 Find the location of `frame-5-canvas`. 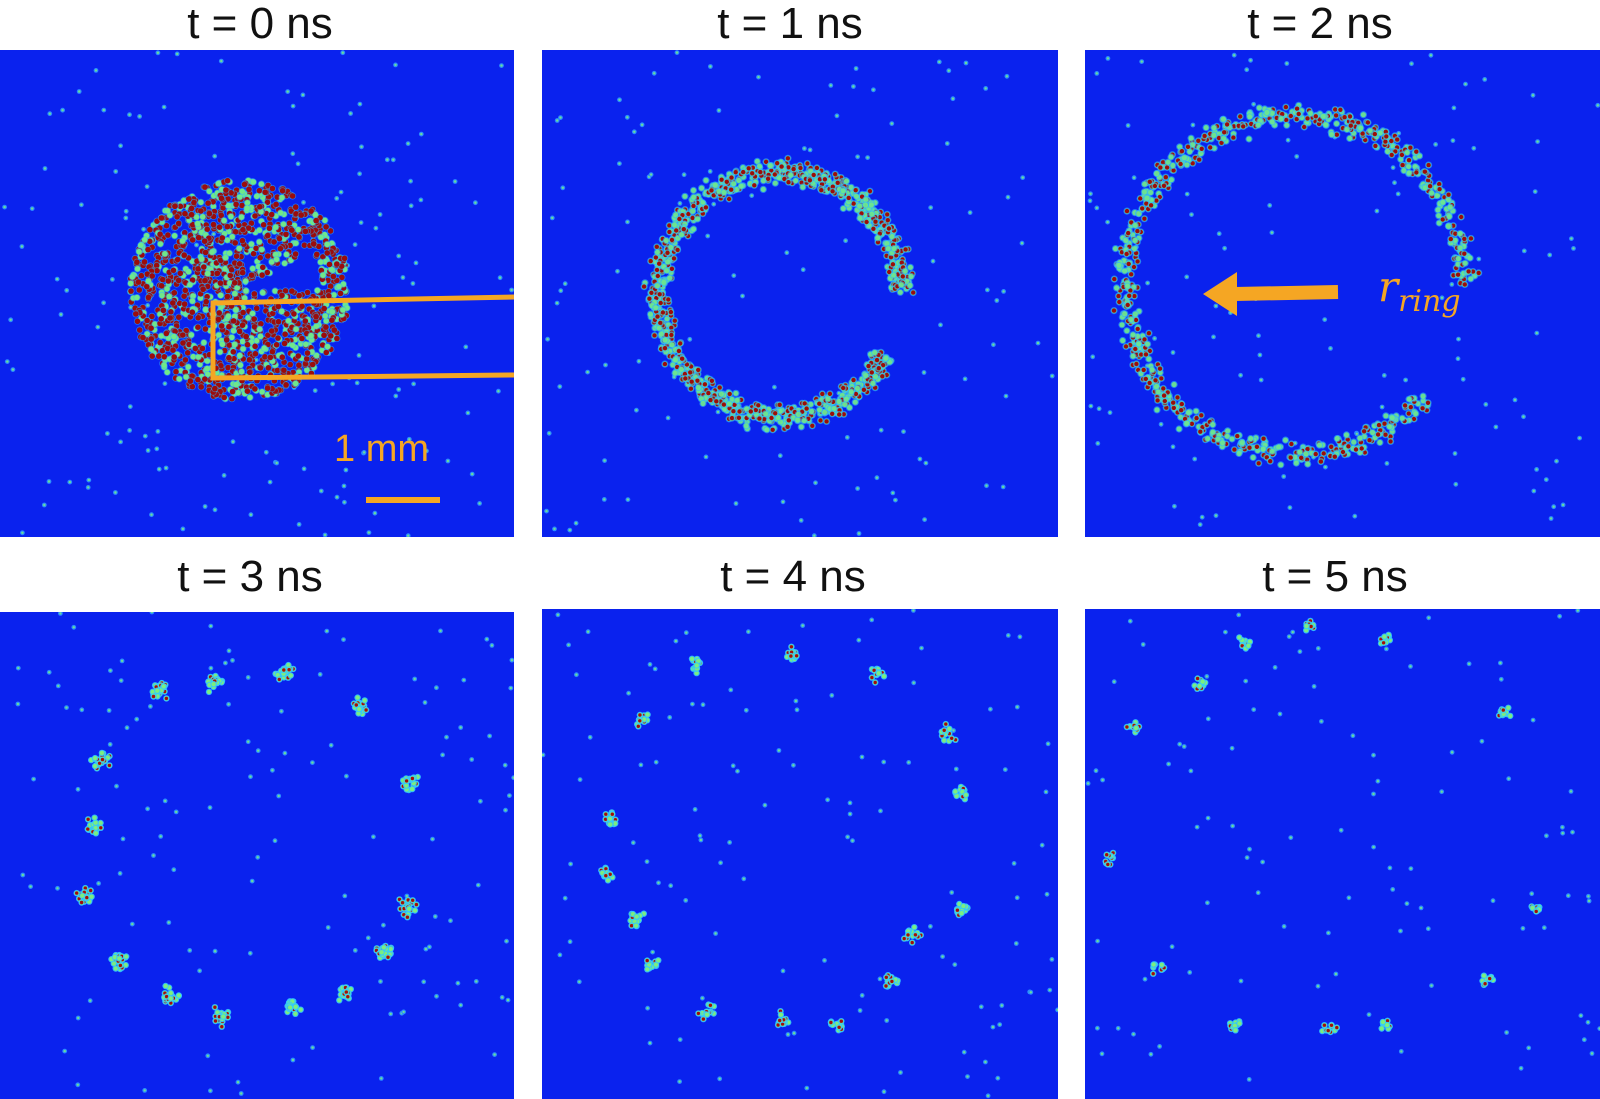

frame-5-canvas is located at coordinates (1342, 845).